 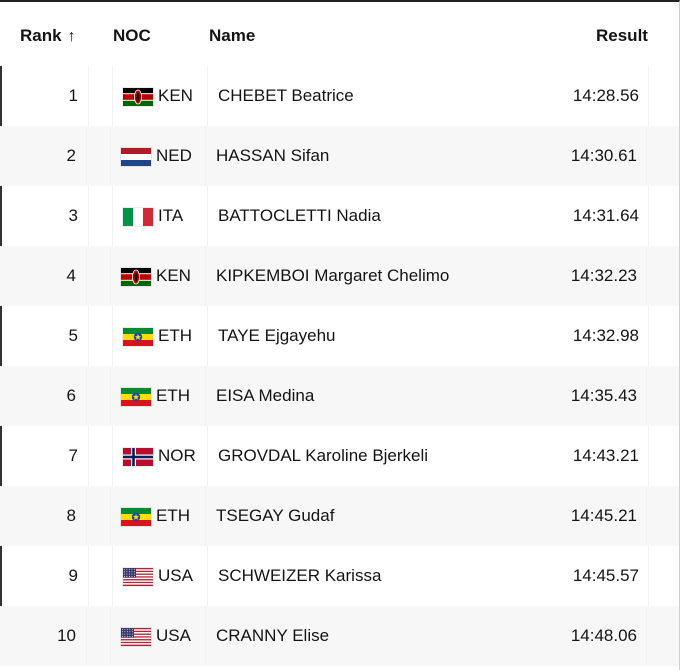 What do you see at coordinates (603, 635) in the screenshot?
I see `result-cell: 14:48.06` at bounding box center [603, 635].